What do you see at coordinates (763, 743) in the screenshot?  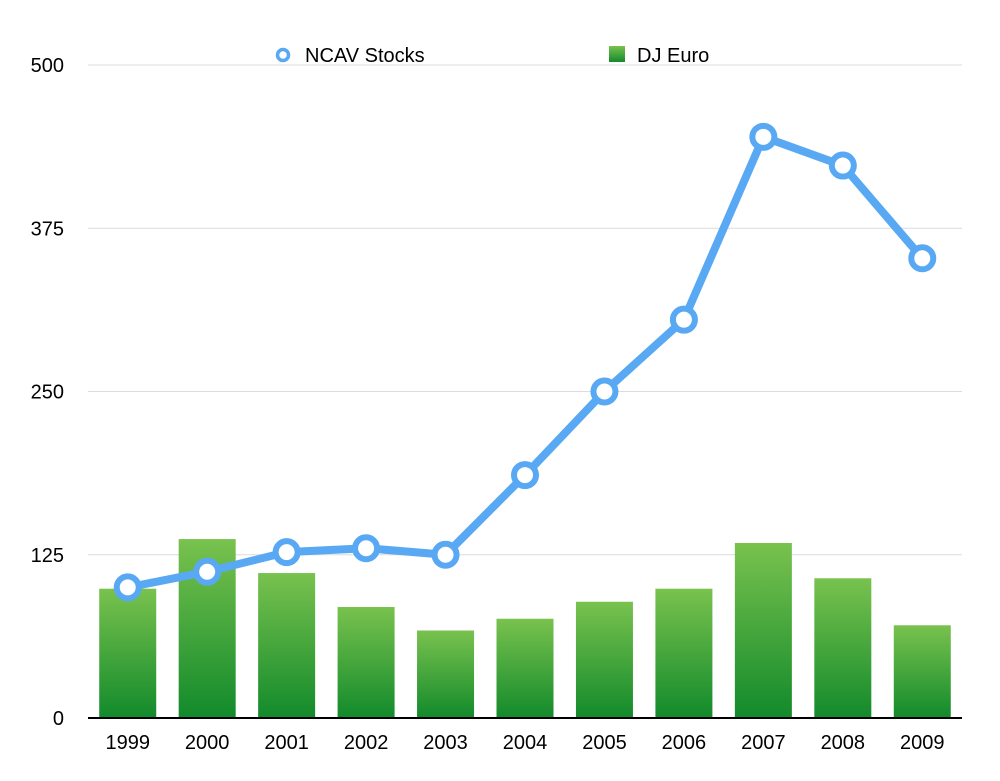 I see `x-tick-label-2007: 2007` at bounding box center [763, 743].